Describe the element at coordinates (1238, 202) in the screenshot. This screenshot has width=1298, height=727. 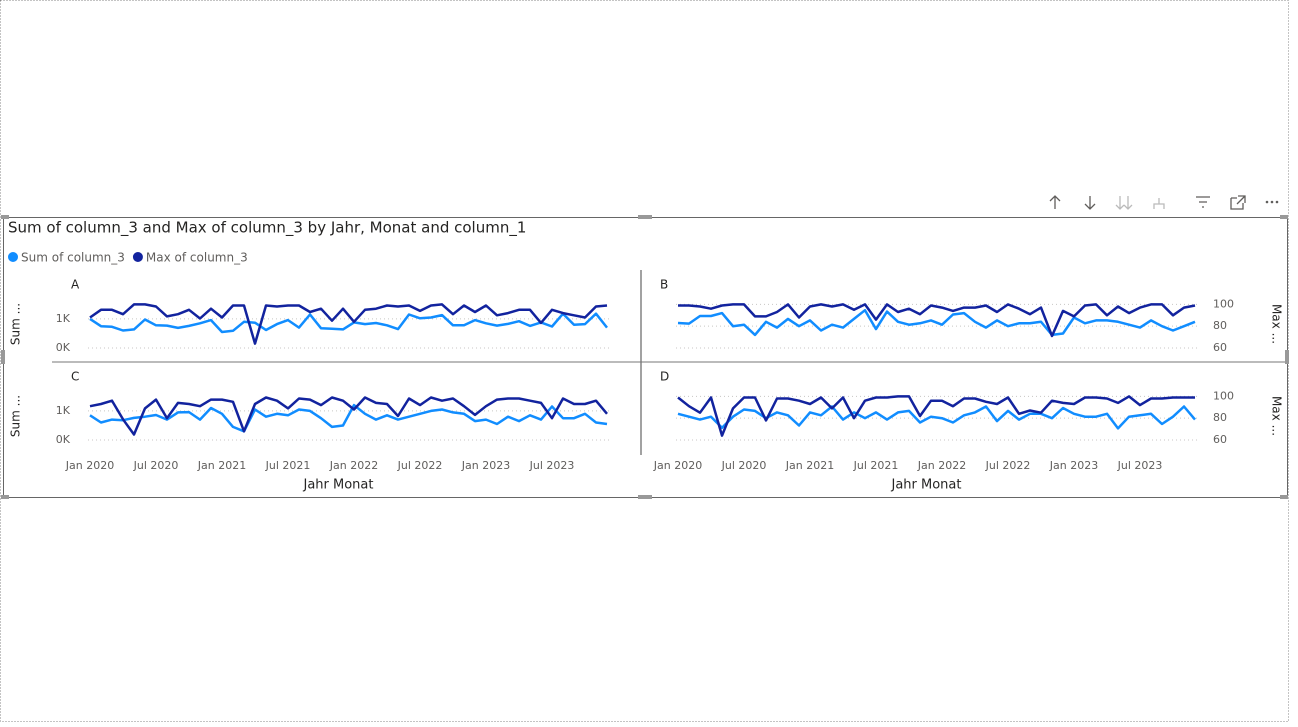
I see `focus-icon` at that location.